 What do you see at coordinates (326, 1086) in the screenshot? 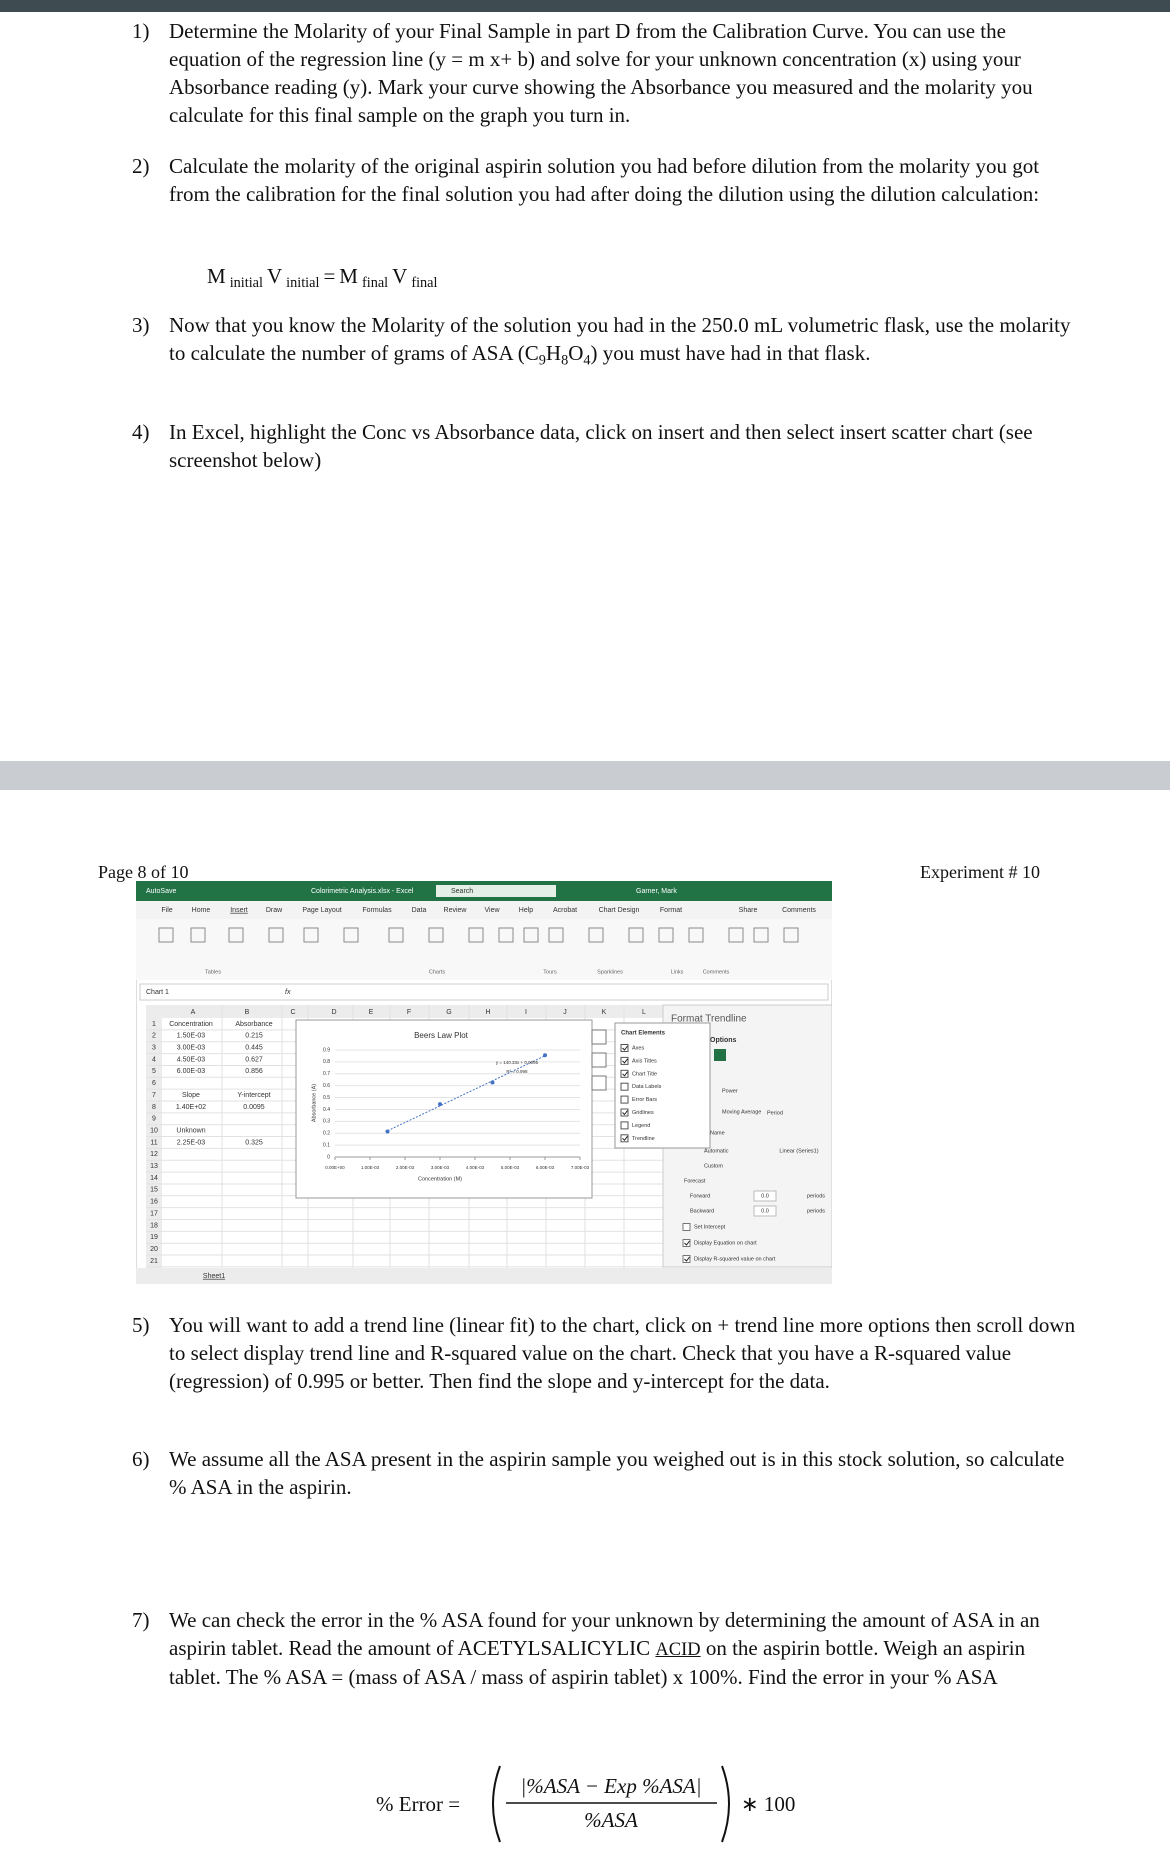
I see `y-tick-label: 0.6` at bounding box center [326, 1086].